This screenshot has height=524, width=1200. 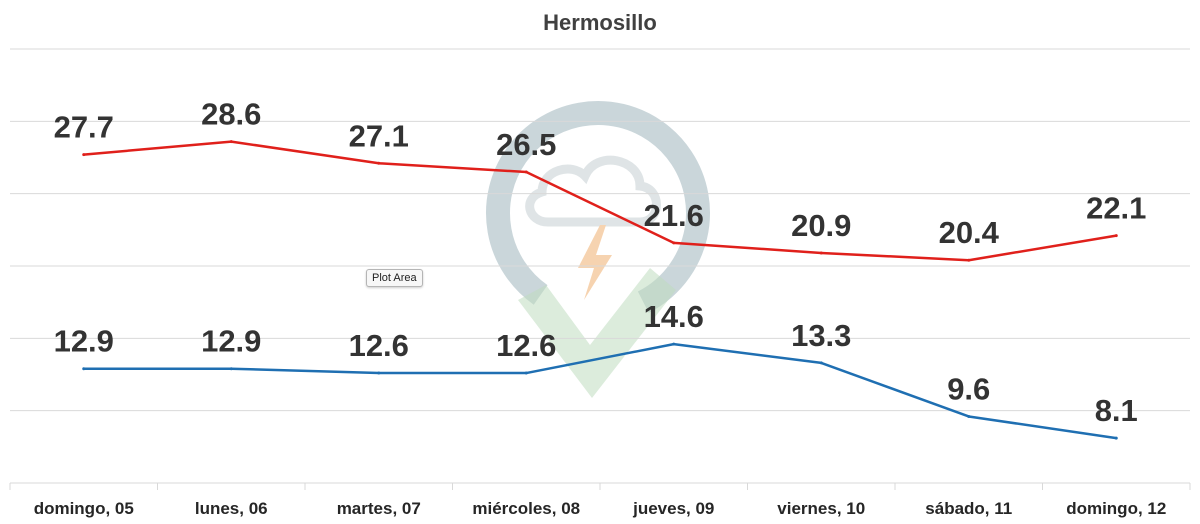 What do you see at coordinates (597, 333) in the screenshot?
I see `watermark-check` at bounding box center [597, 333].